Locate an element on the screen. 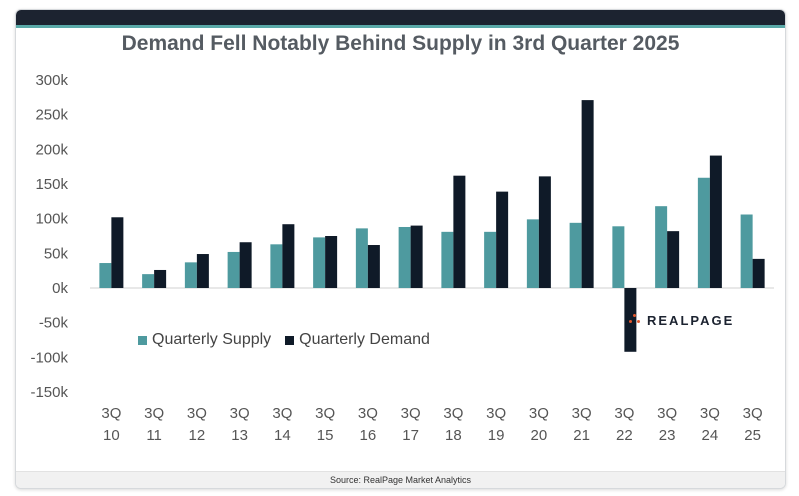  x-tick-label: 19 is located at coordinates (496, 435).